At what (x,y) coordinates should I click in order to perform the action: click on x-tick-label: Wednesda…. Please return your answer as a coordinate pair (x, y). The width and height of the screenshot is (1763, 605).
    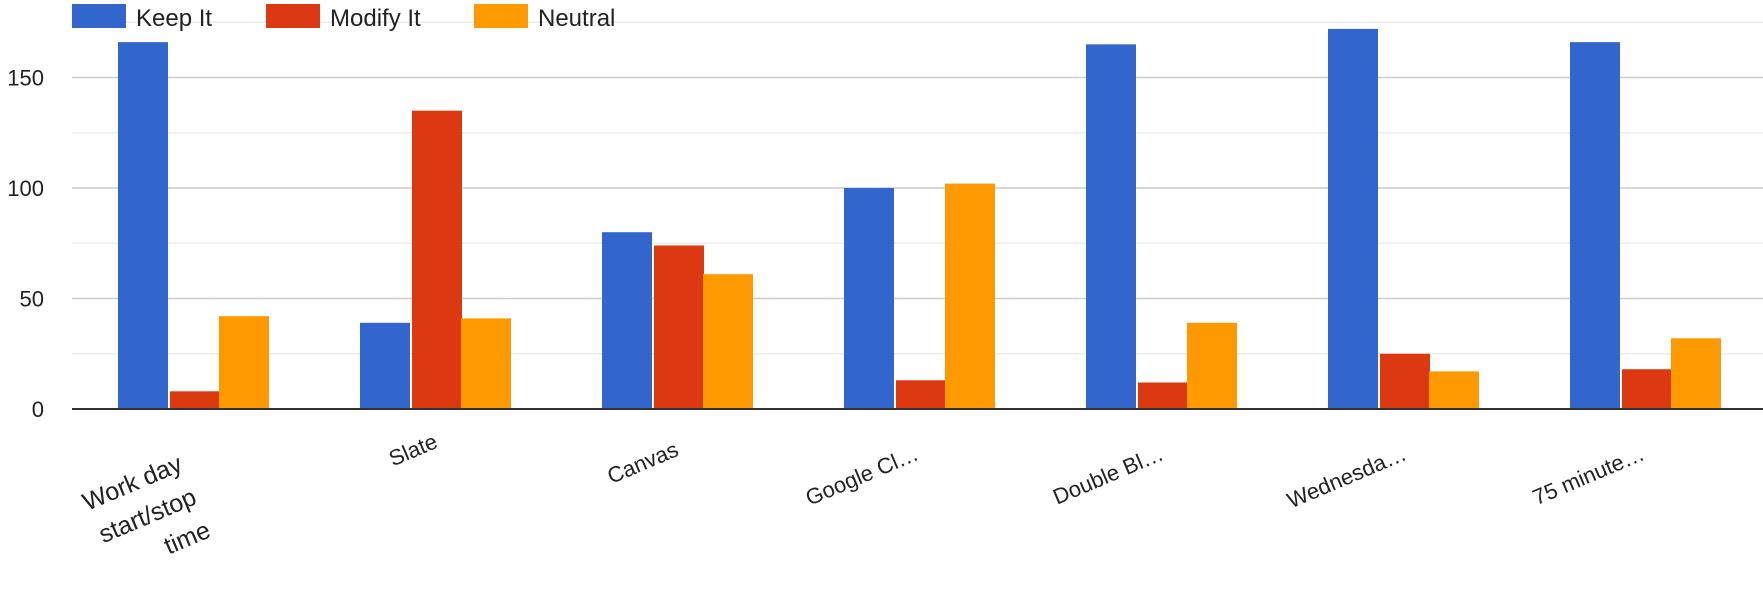
    Looking at the image, I should click on (1346, 477).